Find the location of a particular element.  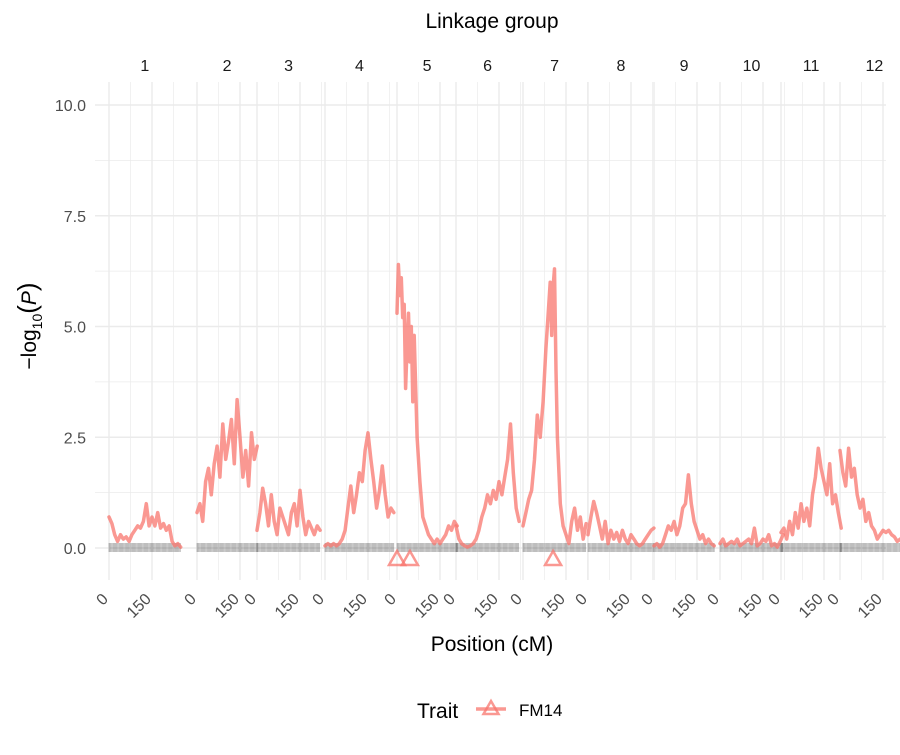

linkage-group-label: 8 is located at coordinates (621, 66).